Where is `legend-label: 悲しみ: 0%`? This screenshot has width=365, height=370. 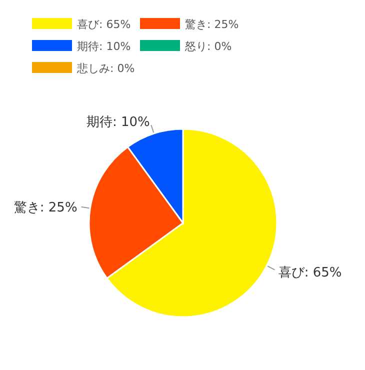 legend-label: 悲しみ: 0% is located at coordinates (105, 68).